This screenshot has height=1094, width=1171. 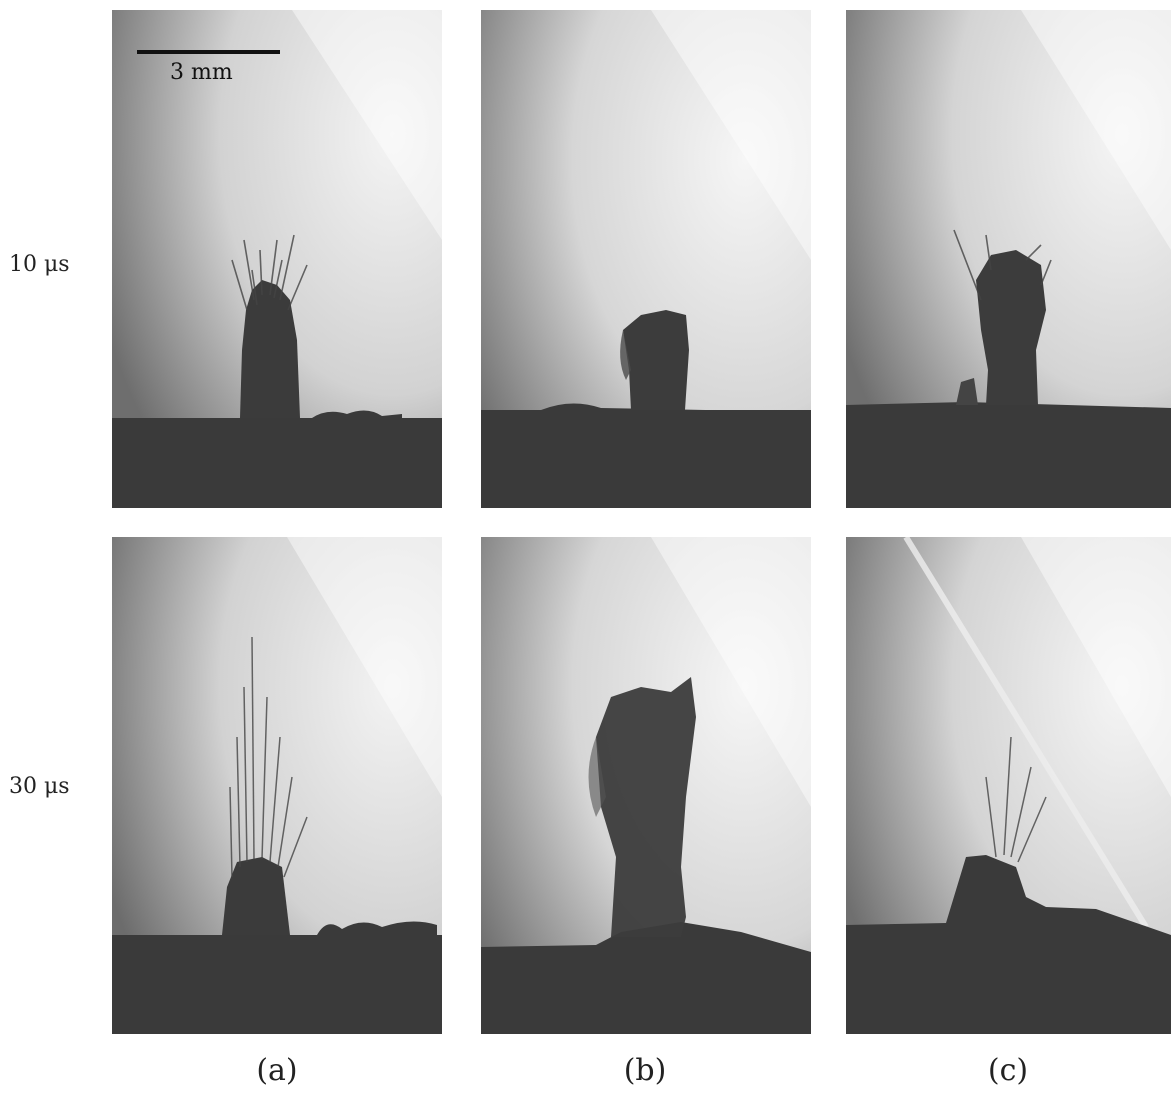 I want to click on column-label-b: (b), so click(x=645, y=1070).